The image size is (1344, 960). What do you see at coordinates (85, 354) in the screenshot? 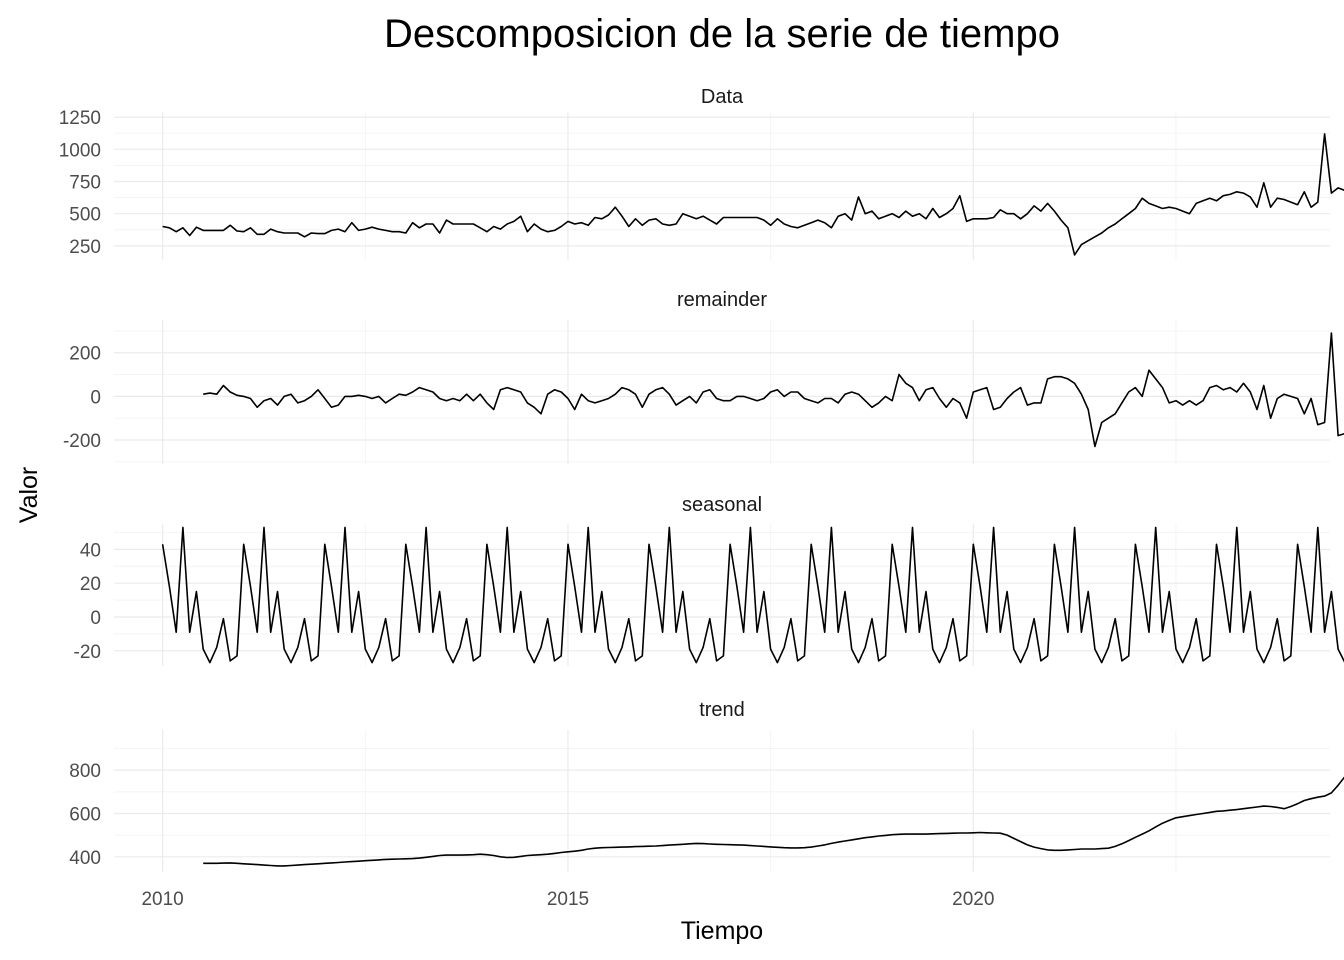
I see `y-tick-label: 200` at bounding box center [85, 354].